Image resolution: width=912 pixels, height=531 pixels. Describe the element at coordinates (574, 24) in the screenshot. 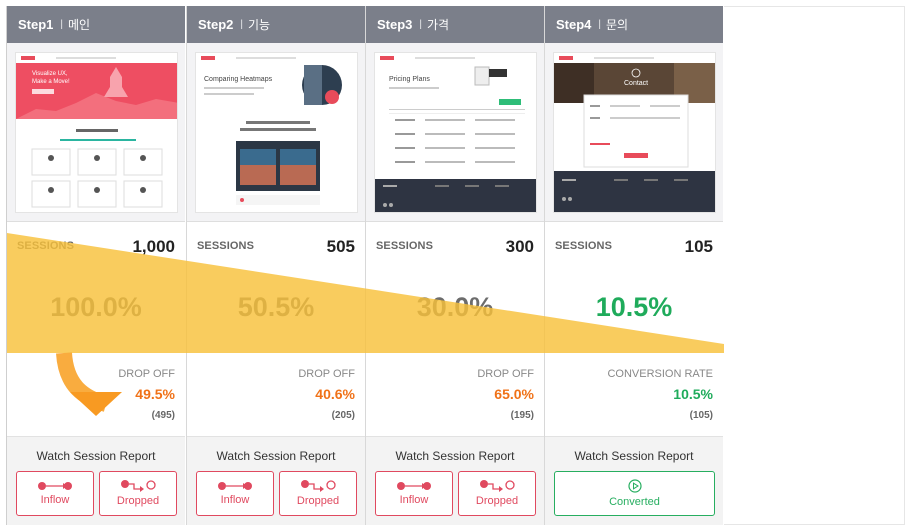

I see `step-number: Step4` at that location.